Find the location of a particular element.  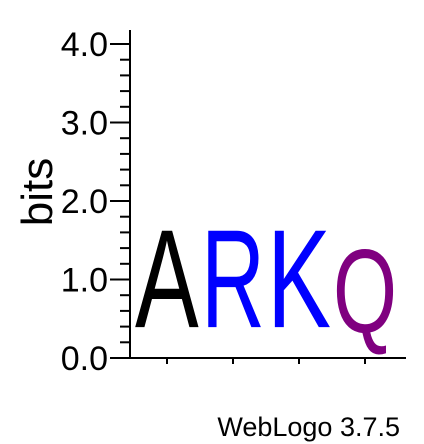

y-tick-label: 1.0 is located at coordinates (84, 281).